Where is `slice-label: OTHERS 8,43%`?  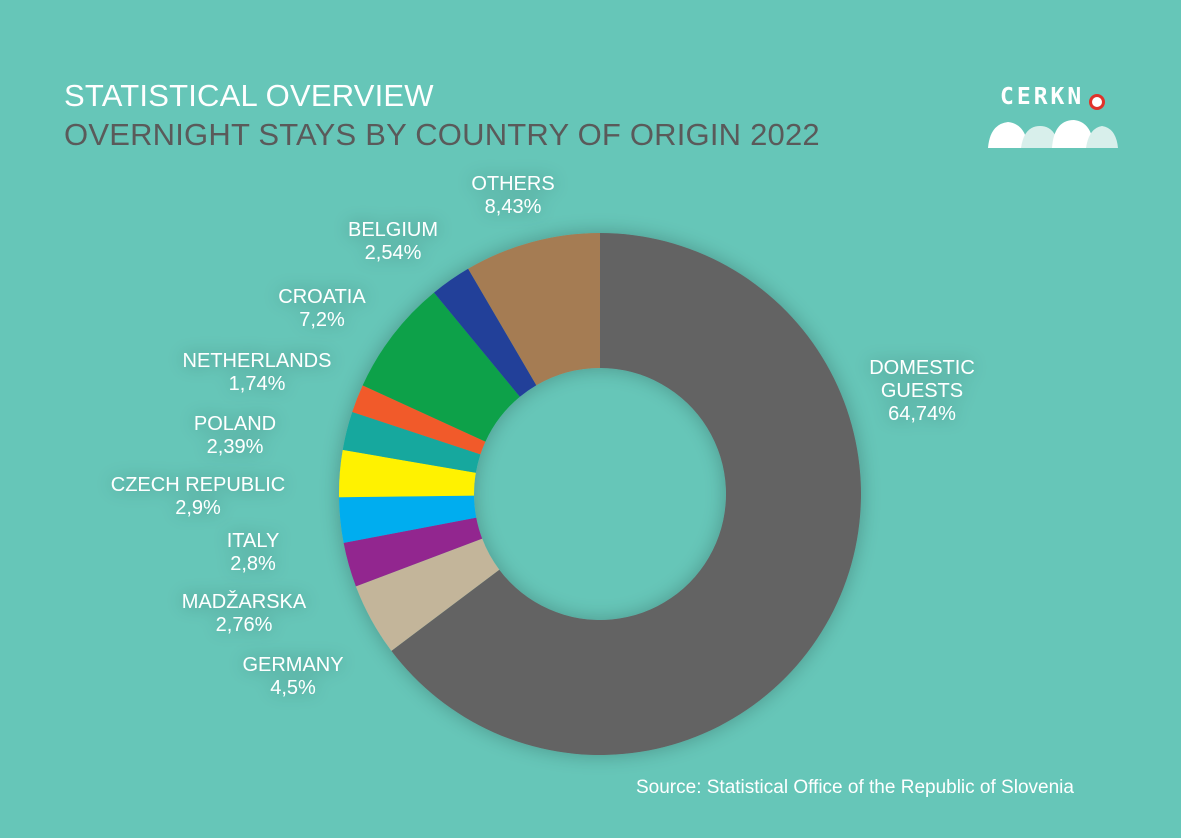 slice-label: OTHERS 8,43% is located at coordinates (512, 195).